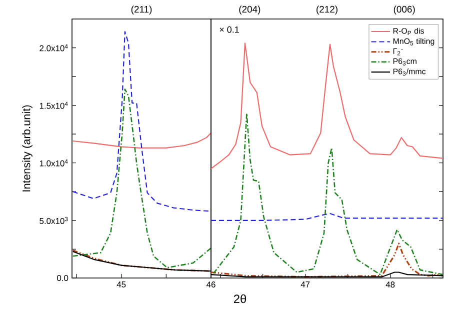 This screenshot has height=322, width=474. What do you see at coordinates (54, 162) in the screenshot?
I see `y-tick-label: 1.0x10$^{4}$` at bounding box center [54, 162].